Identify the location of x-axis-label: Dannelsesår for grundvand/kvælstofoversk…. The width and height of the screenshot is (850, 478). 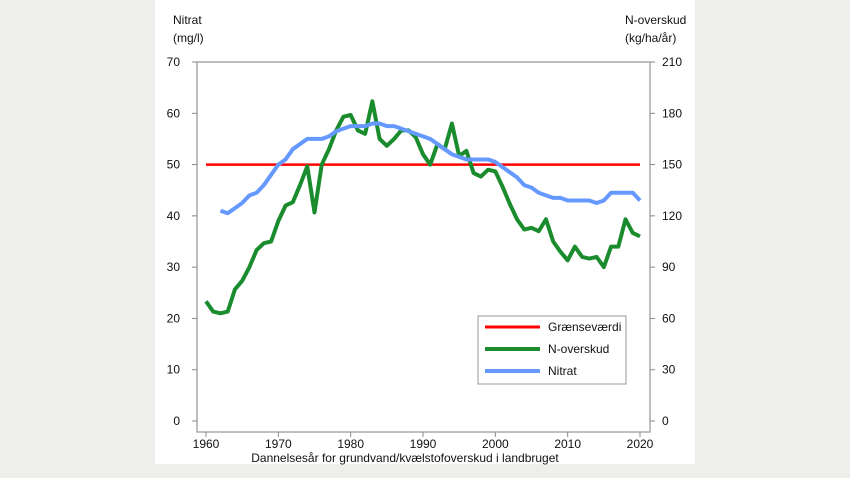
(405, 458).